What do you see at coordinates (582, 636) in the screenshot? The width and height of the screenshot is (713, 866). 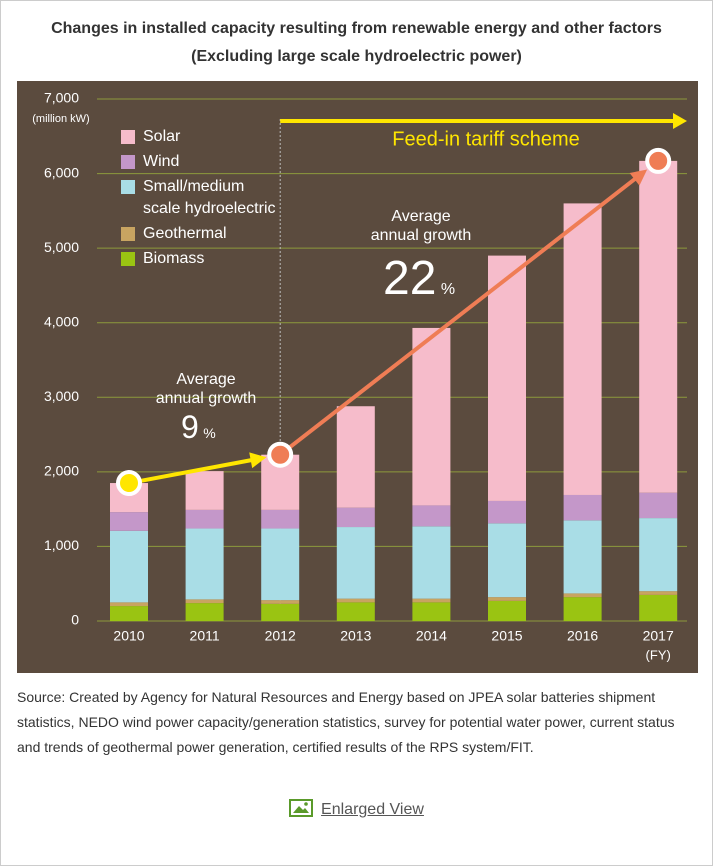 I see `x-tick-label: 2016` at bounding box center [582, 636].